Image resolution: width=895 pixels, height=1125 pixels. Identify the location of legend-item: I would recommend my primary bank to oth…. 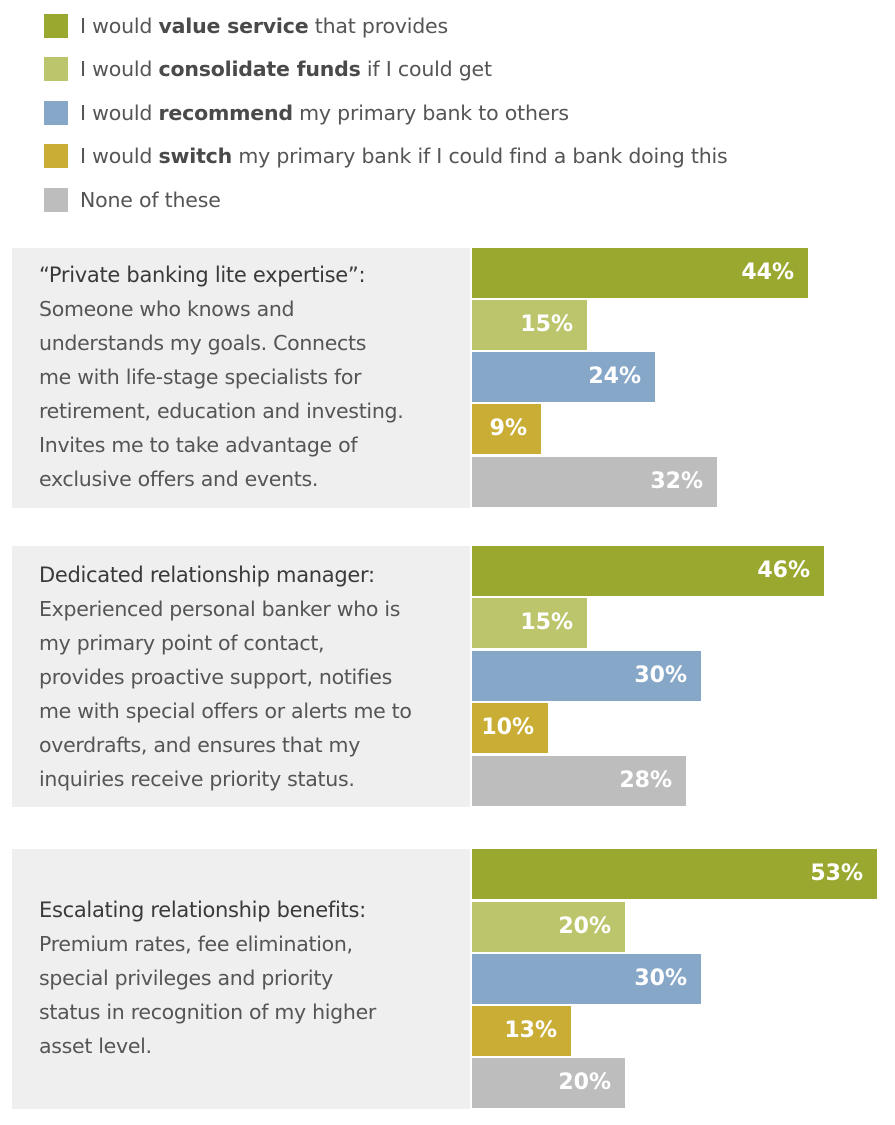
(386, 113).